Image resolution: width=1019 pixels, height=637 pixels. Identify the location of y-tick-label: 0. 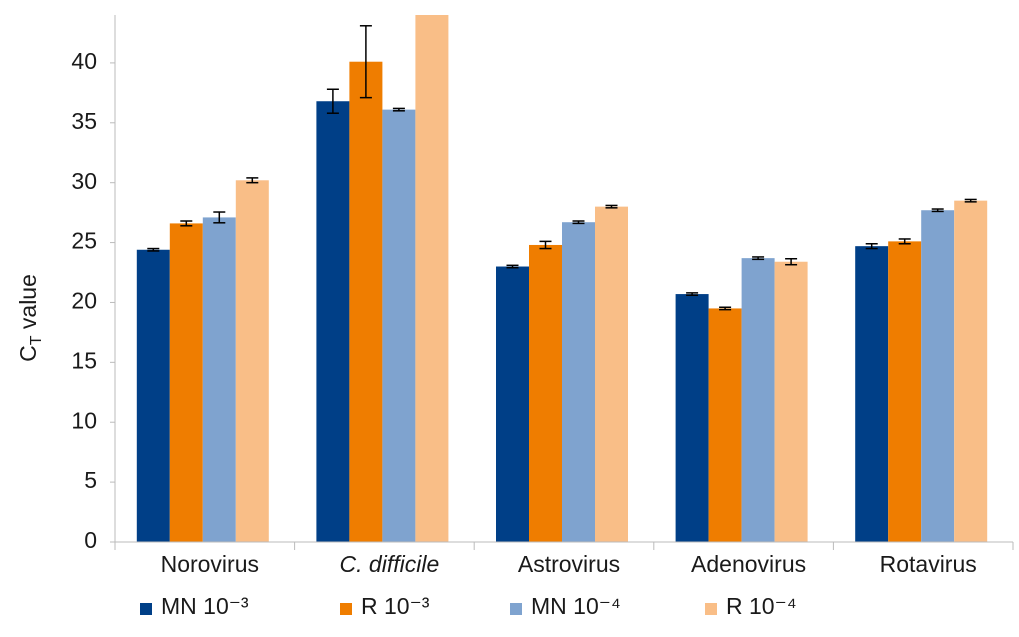
(90, 540).